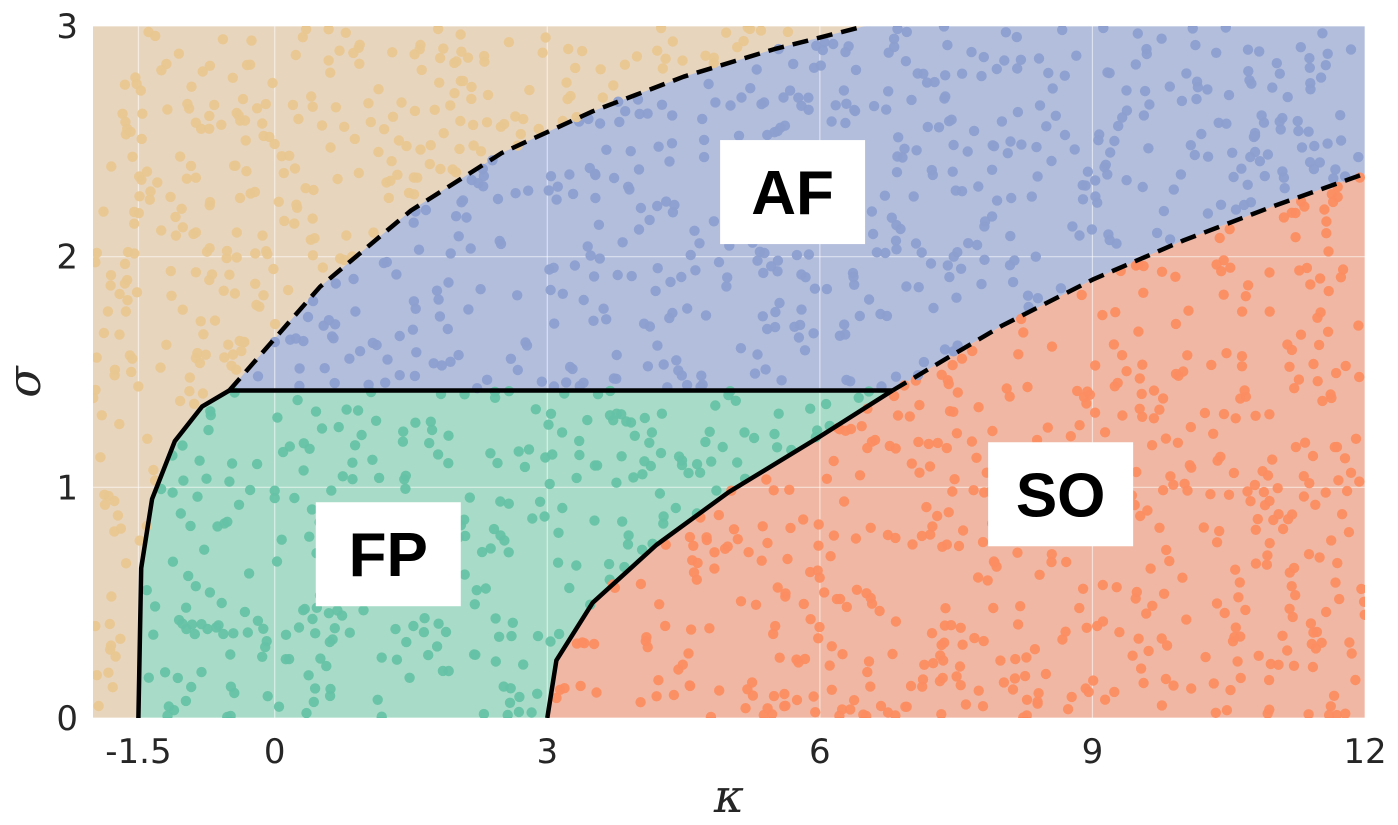 Image resolution: width=1398 pixels, height=825 pixels. I want to click on boundary-lower-solid, so click(719, 553).